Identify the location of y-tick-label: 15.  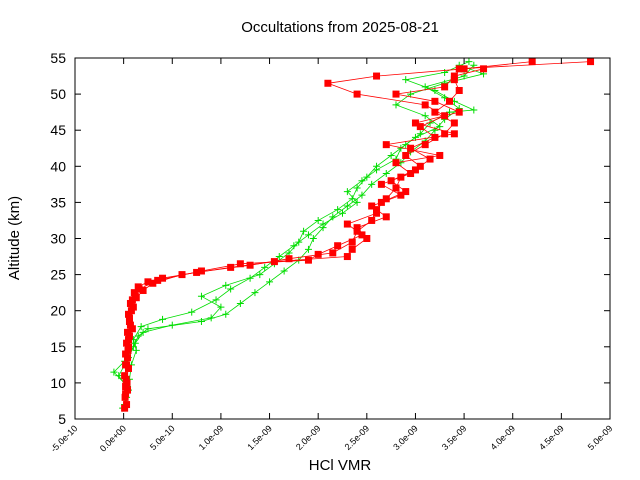
(58, 347).